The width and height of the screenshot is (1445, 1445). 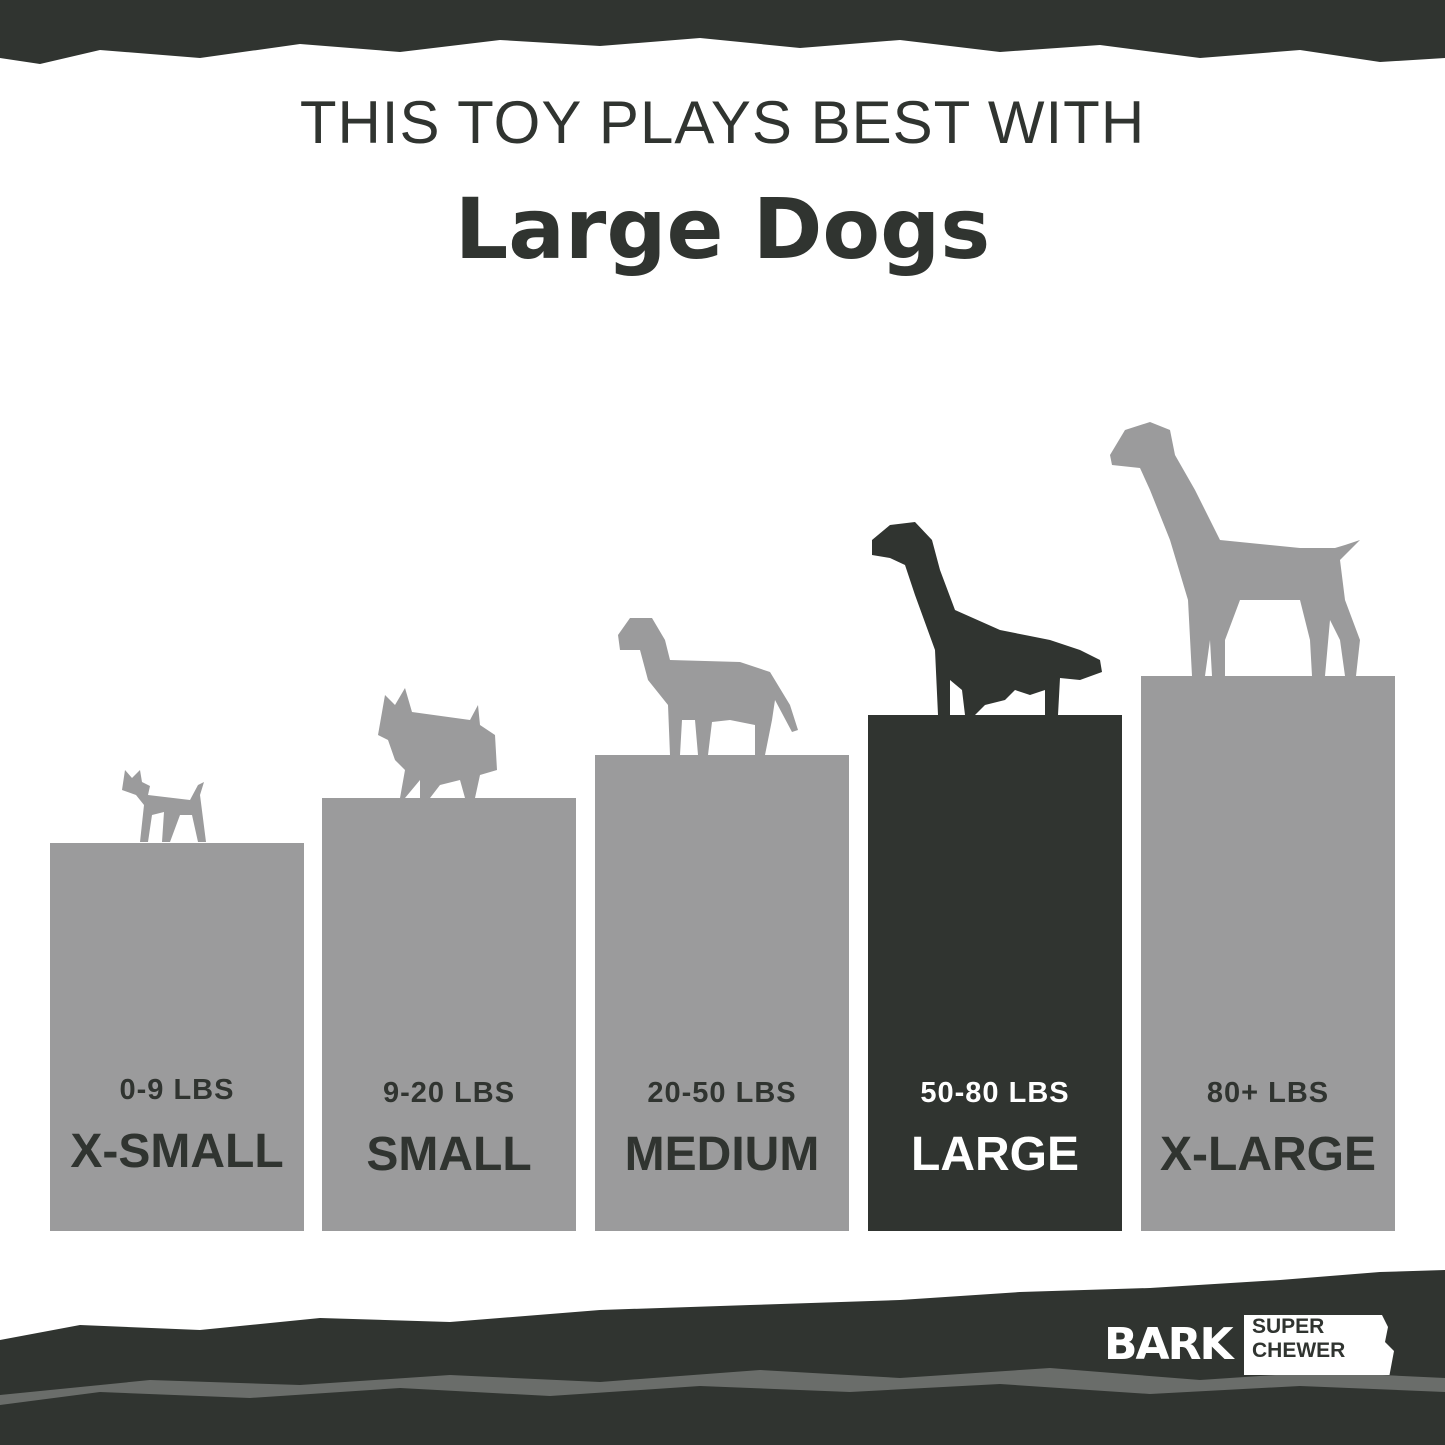 I want to click on logo-brand: BARK, so click(x=1169, y=1344).